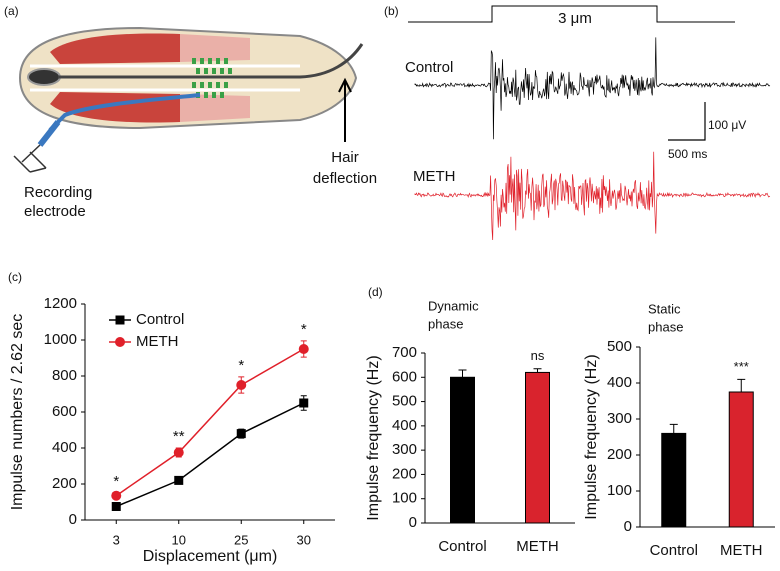 Image resolution: width=780 pixels, height=571 pixels. Describe the element at coordinates (429, 67) in the screenshot. I see `trace-label: Control` at that location.